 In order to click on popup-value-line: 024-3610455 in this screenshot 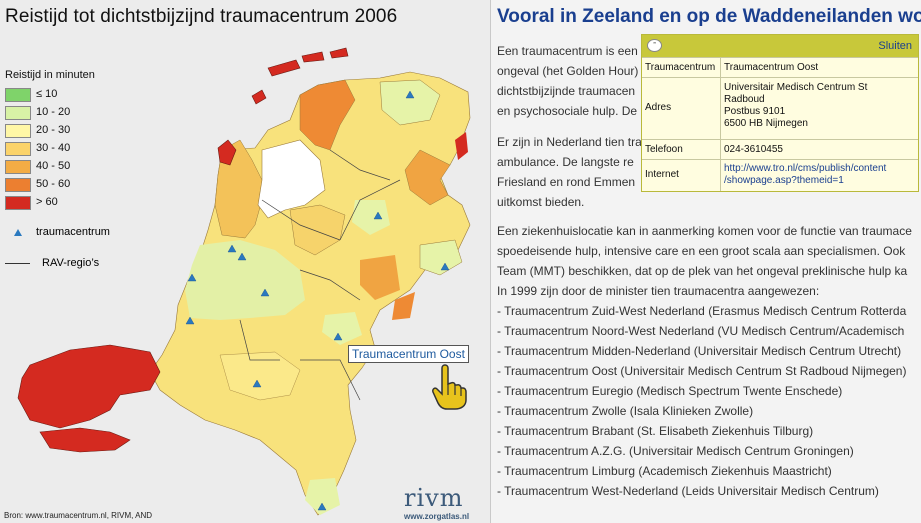, I will do `click(753, 149)`.